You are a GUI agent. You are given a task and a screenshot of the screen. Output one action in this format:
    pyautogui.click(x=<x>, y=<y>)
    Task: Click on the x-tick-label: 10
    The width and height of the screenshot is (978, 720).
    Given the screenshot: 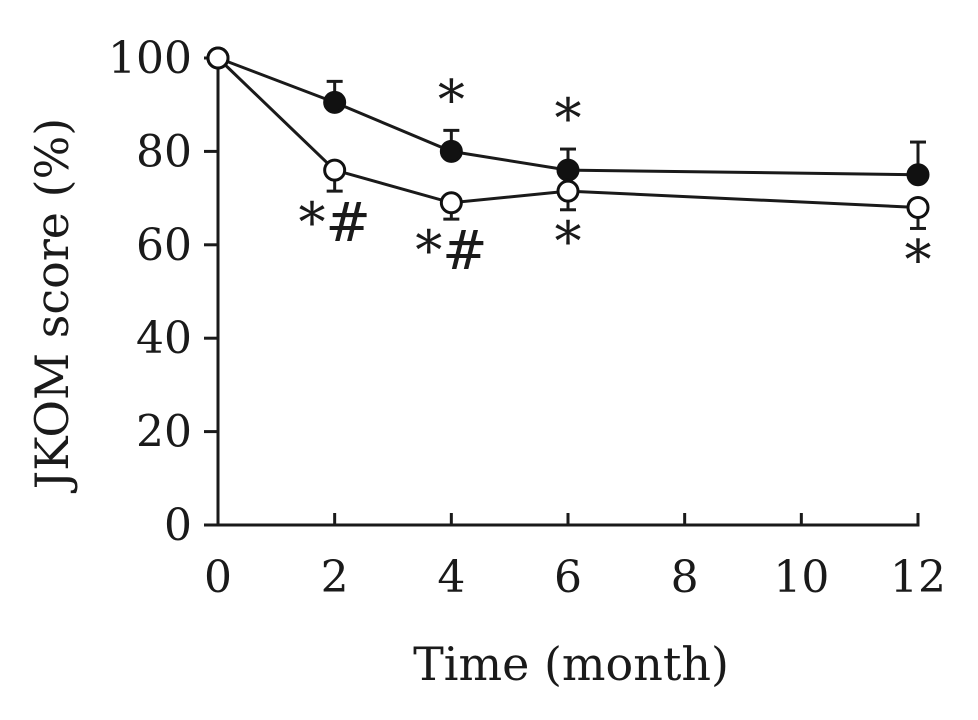 What is the action you would take?
    pyautogui.click(x=801, y=577)
    